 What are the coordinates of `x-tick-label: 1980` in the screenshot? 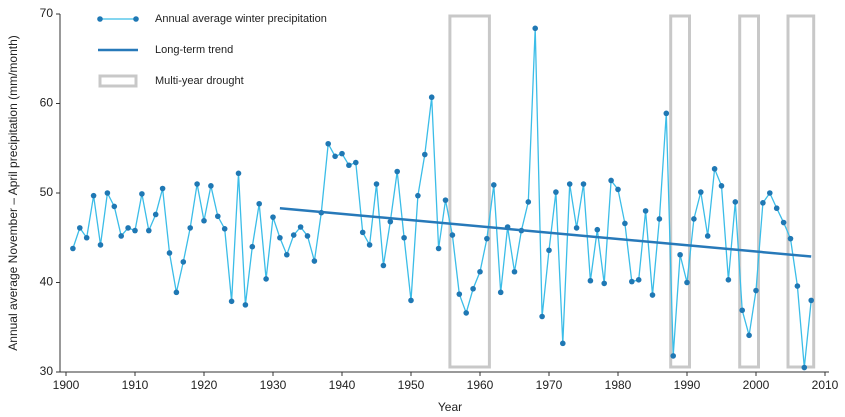 It's located at (618, 385).